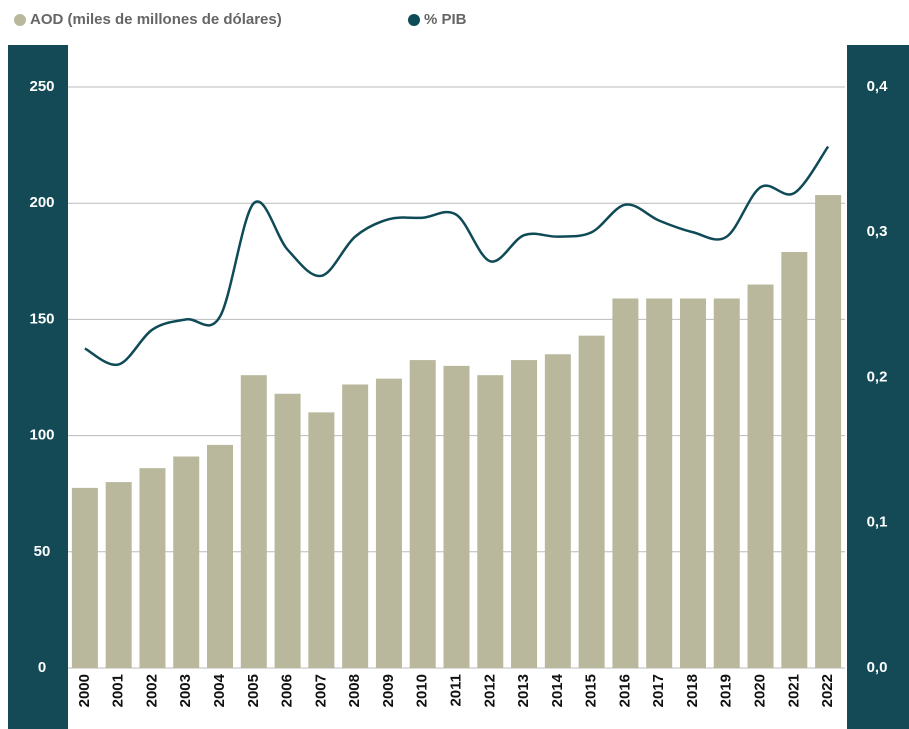  What do you see at coordinates (793, 690) in the screenshot?
I see `x-tick-label: 2021` at bounding box center [793, 690].